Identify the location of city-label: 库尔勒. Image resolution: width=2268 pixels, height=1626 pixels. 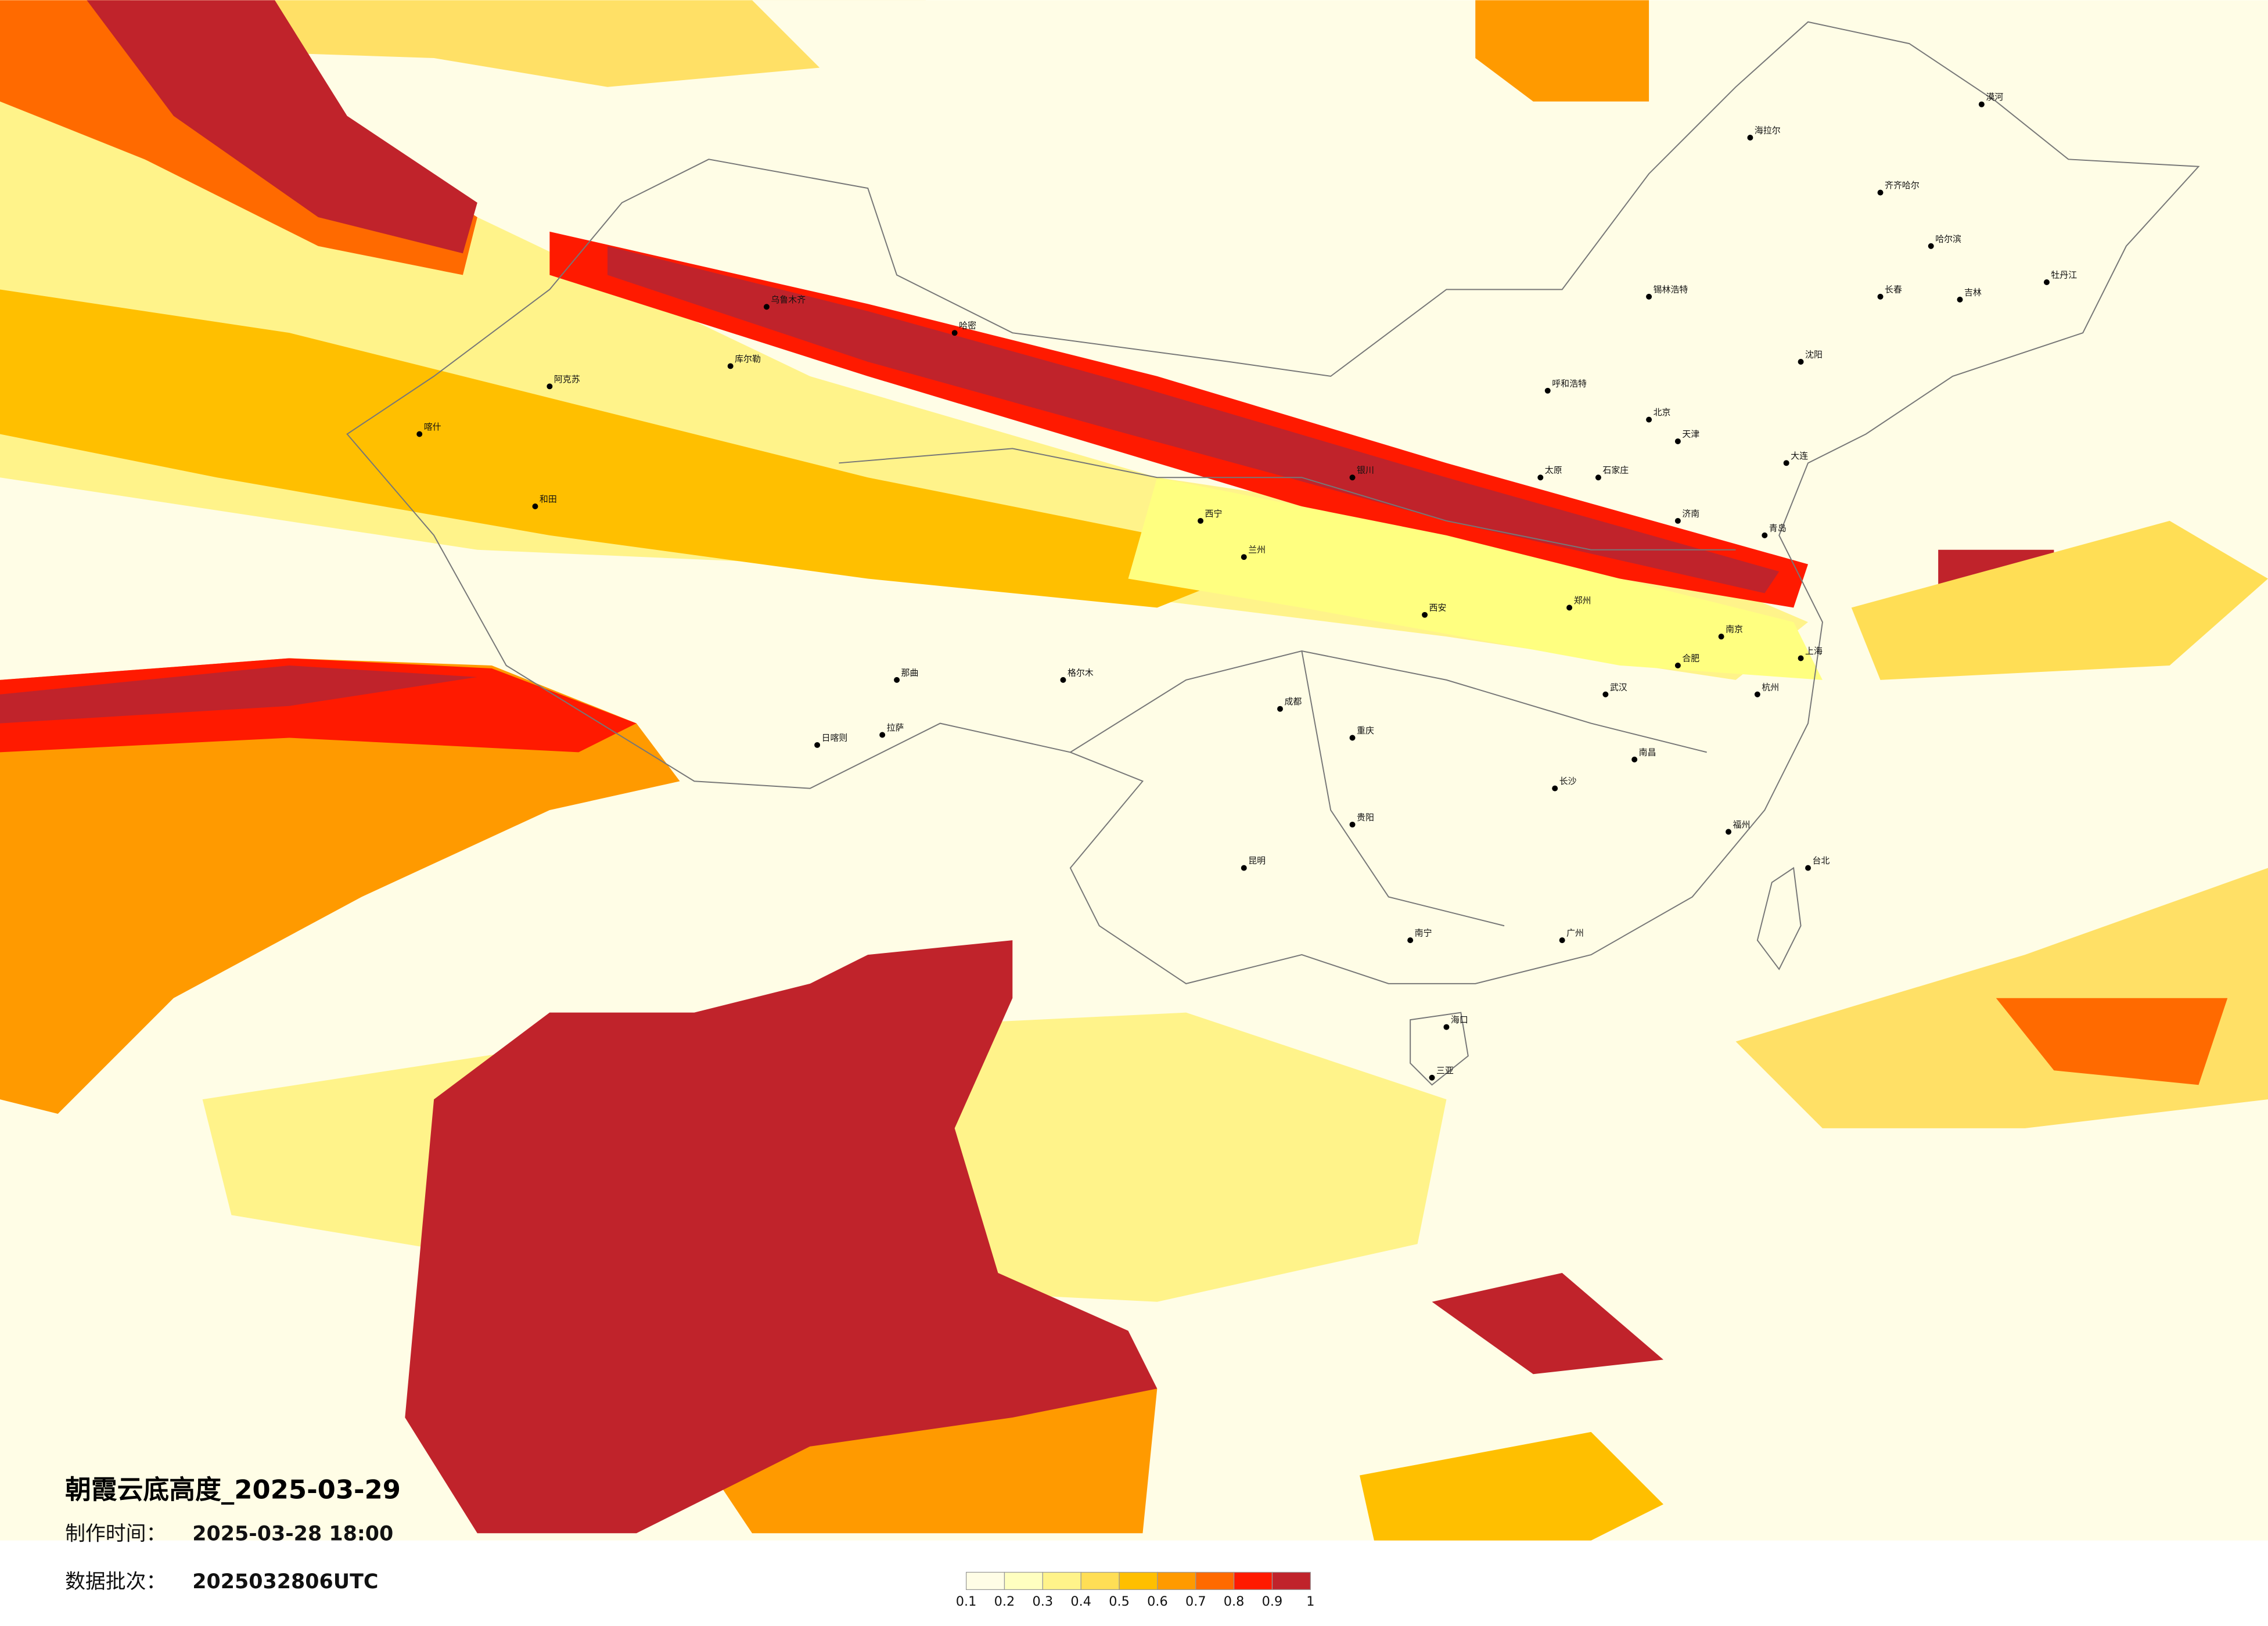
(748, 359).